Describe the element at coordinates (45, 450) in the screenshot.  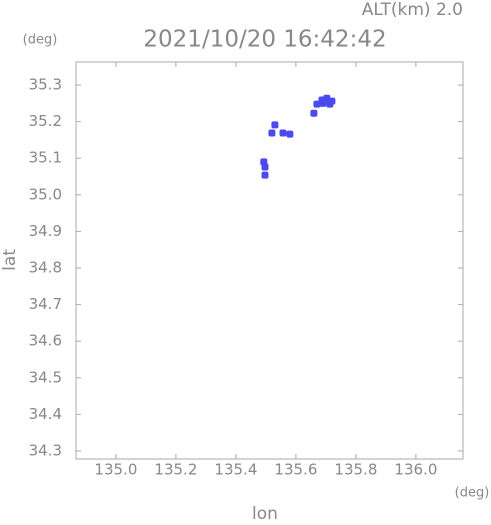
I see `y-tick-label: 34.3` at that location.